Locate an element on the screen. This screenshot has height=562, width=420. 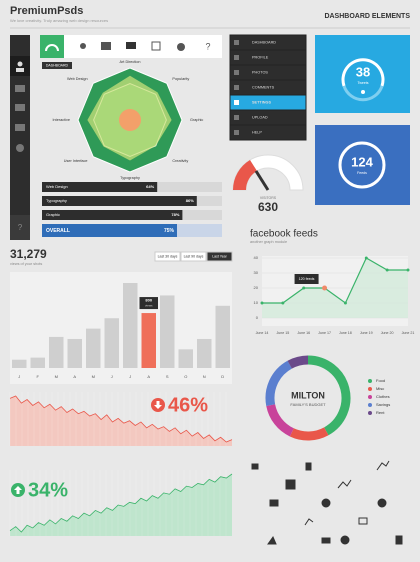
range-button-label: Last 30 days is located at coordinates (168, 256).